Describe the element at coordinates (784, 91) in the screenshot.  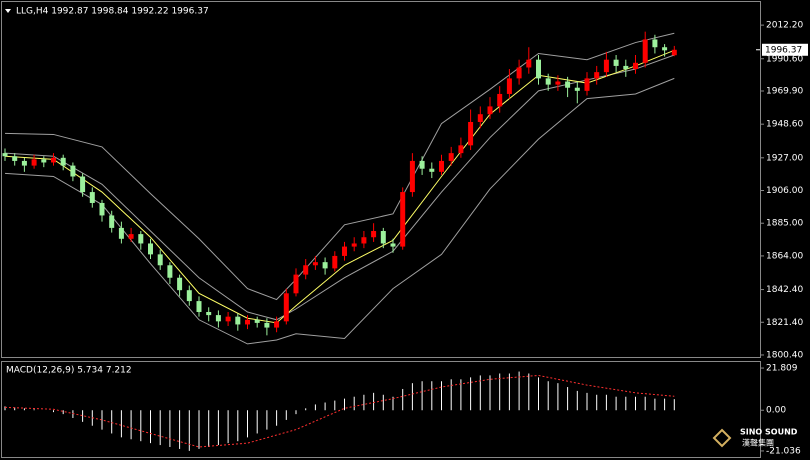
I see `y-tick-label: 1969.90` at that location.